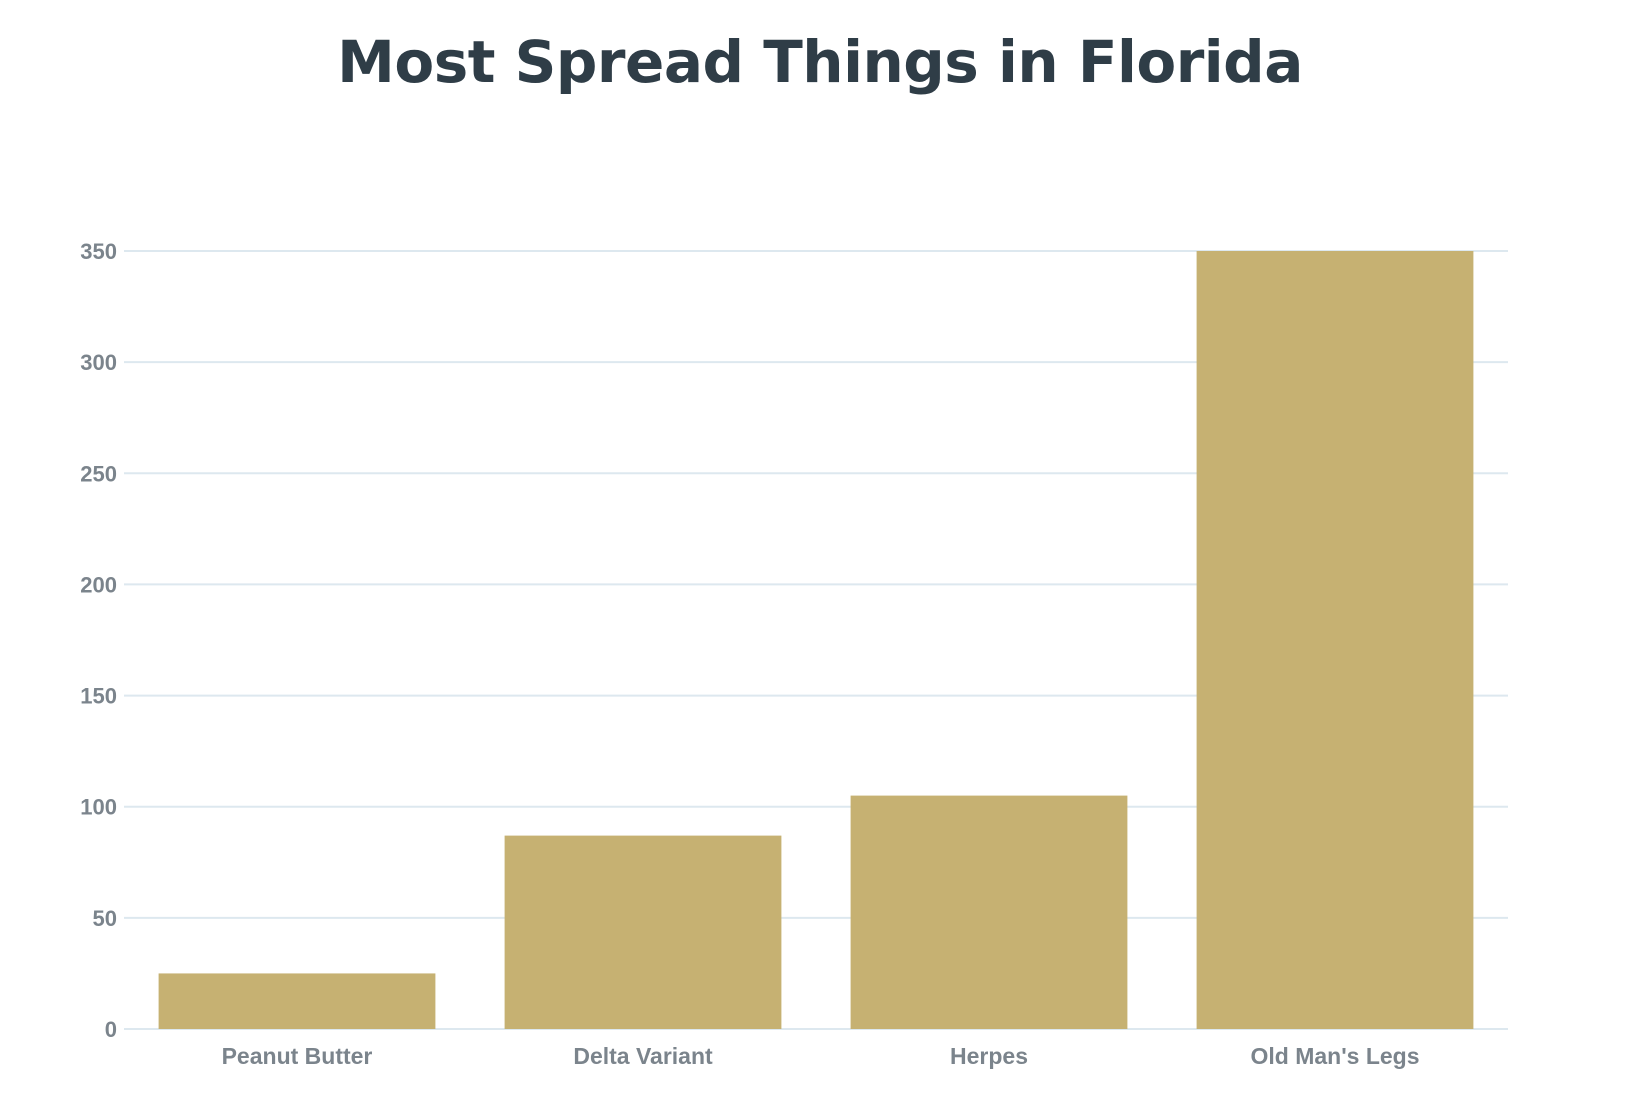  Describe the element at coordinates (98, 640) in the screenshot. I see `y-axis-ticks: 0 50 100 150 200 250 300 350` at that location.